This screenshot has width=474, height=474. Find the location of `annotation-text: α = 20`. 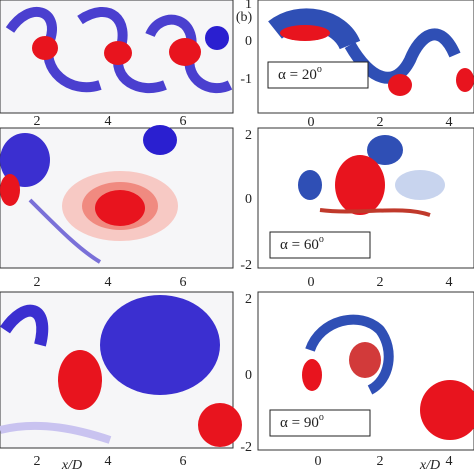

annotation-text: α = 20 is located at coordinates (297, 75).